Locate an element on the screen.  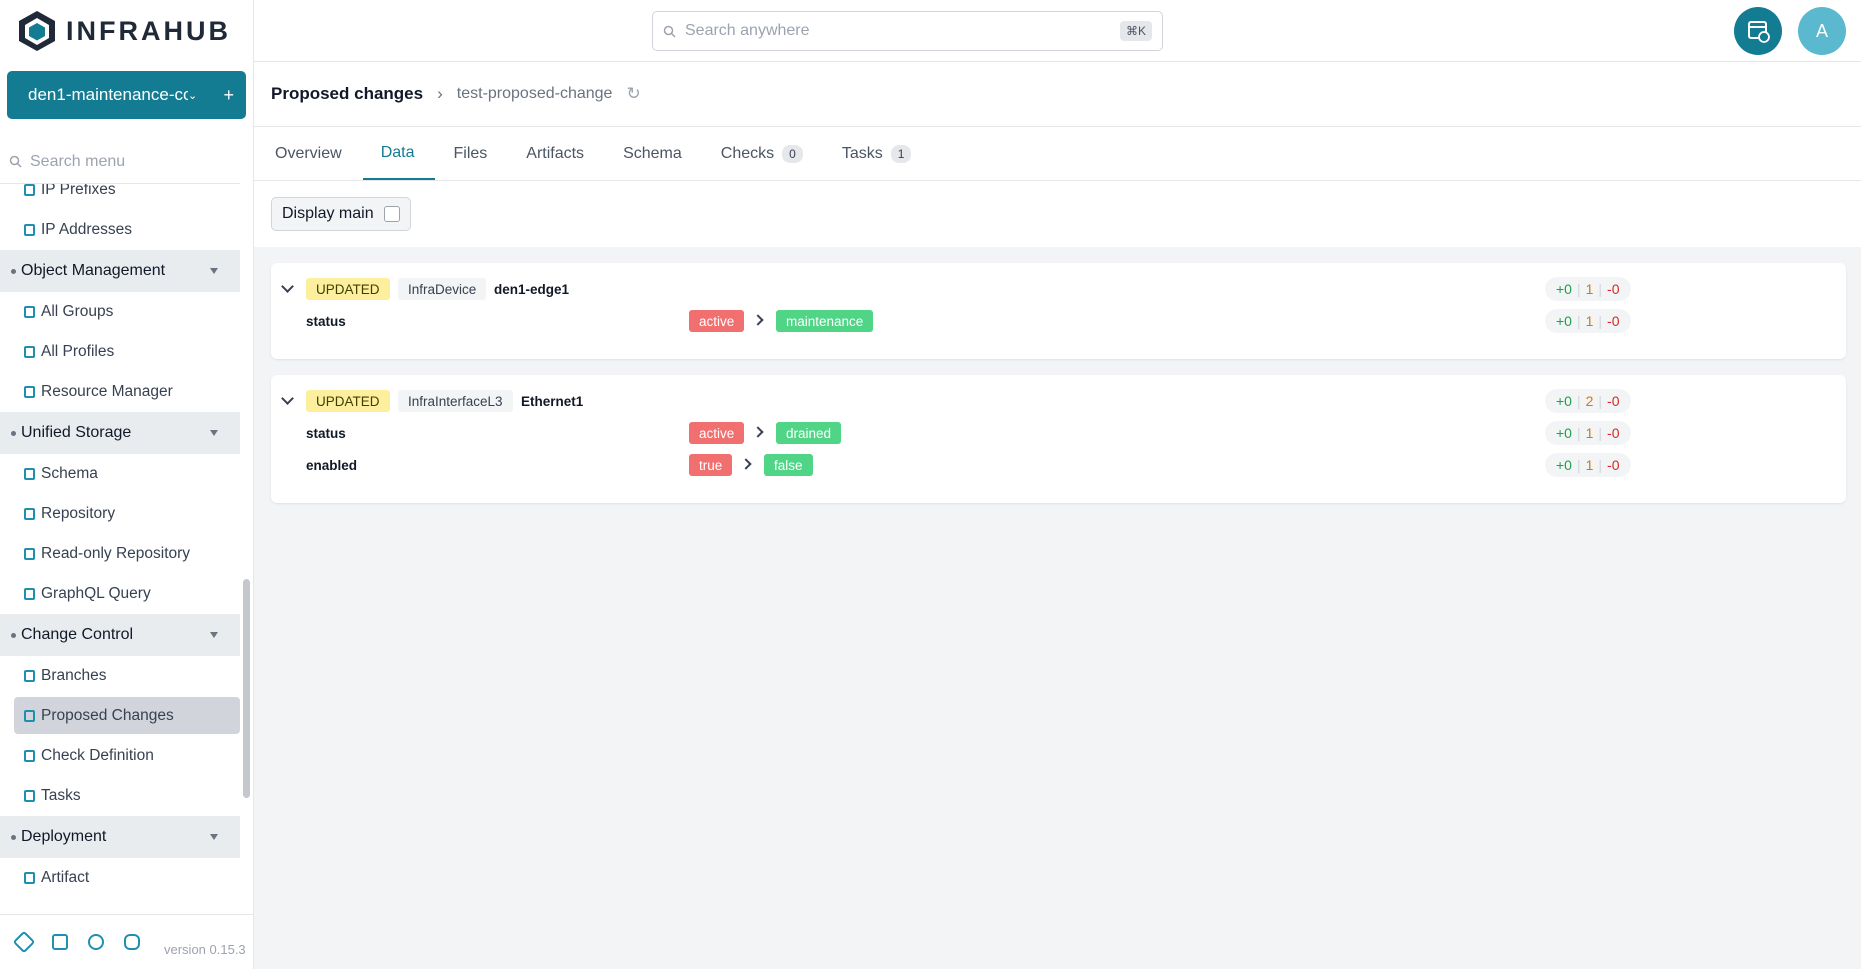
menu-label: Tasks is located at coordinates (61, 795).